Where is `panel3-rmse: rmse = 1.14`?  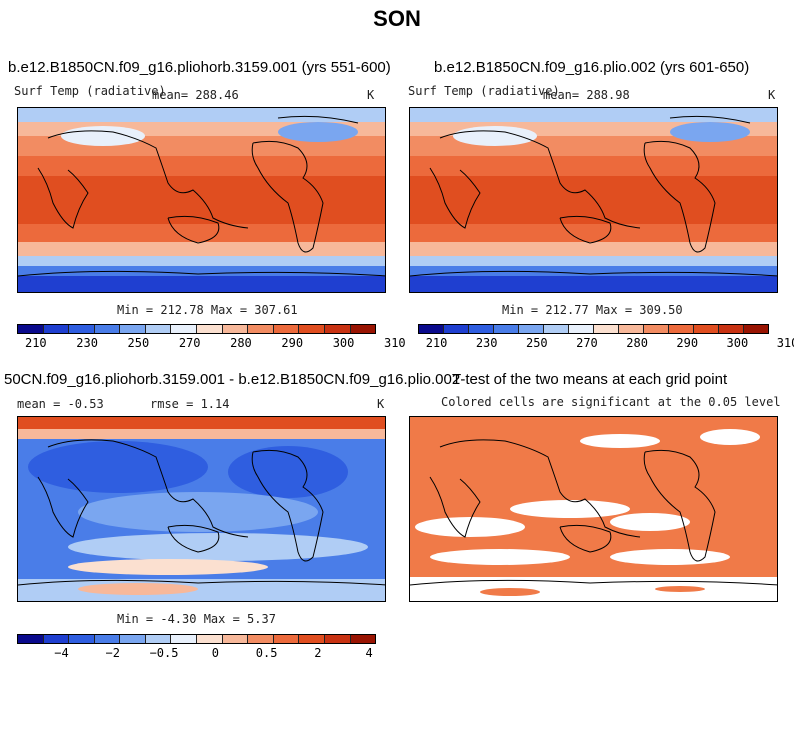 panel3-rmse: rmse = 1.14 is located at coordinates (190, 404).